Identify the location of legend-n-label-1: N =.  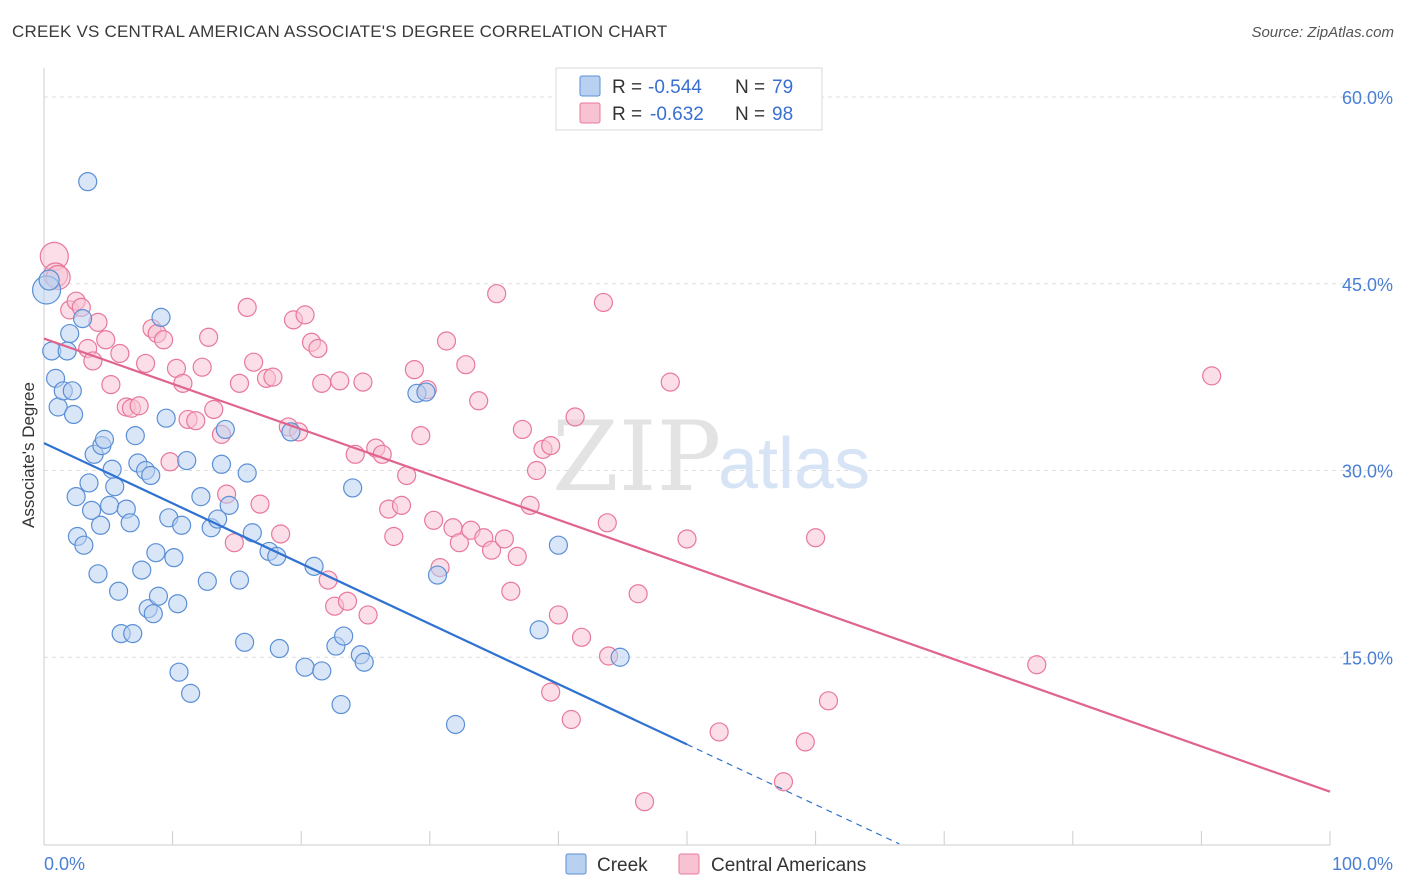
(750, 87).